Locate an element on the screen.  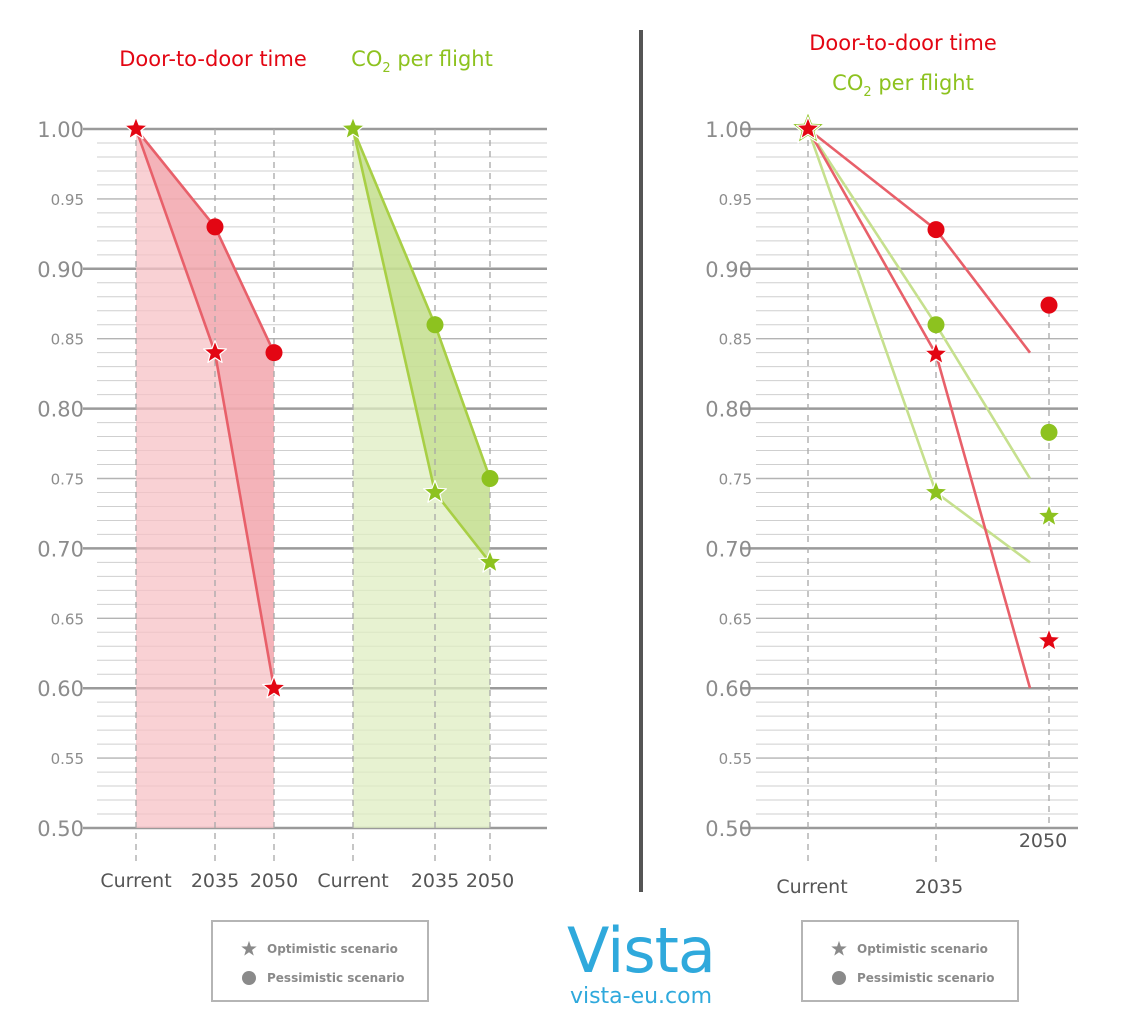
left-door-x-tick-label: Current is located at coordinates (135, 881).